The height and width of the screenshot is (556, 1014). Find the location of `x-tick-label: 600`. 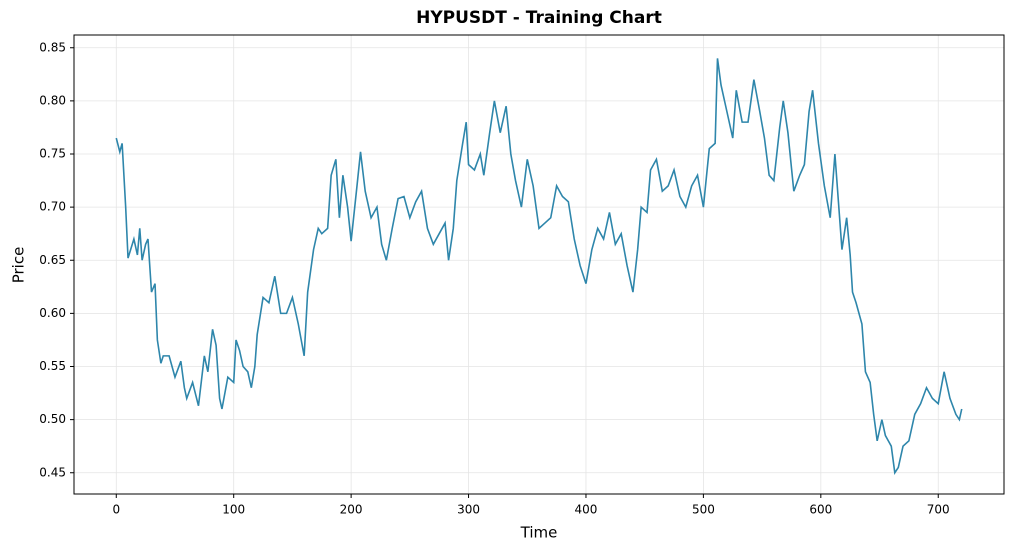

x-tick-label: 600 is located at coordinates (820, 510).